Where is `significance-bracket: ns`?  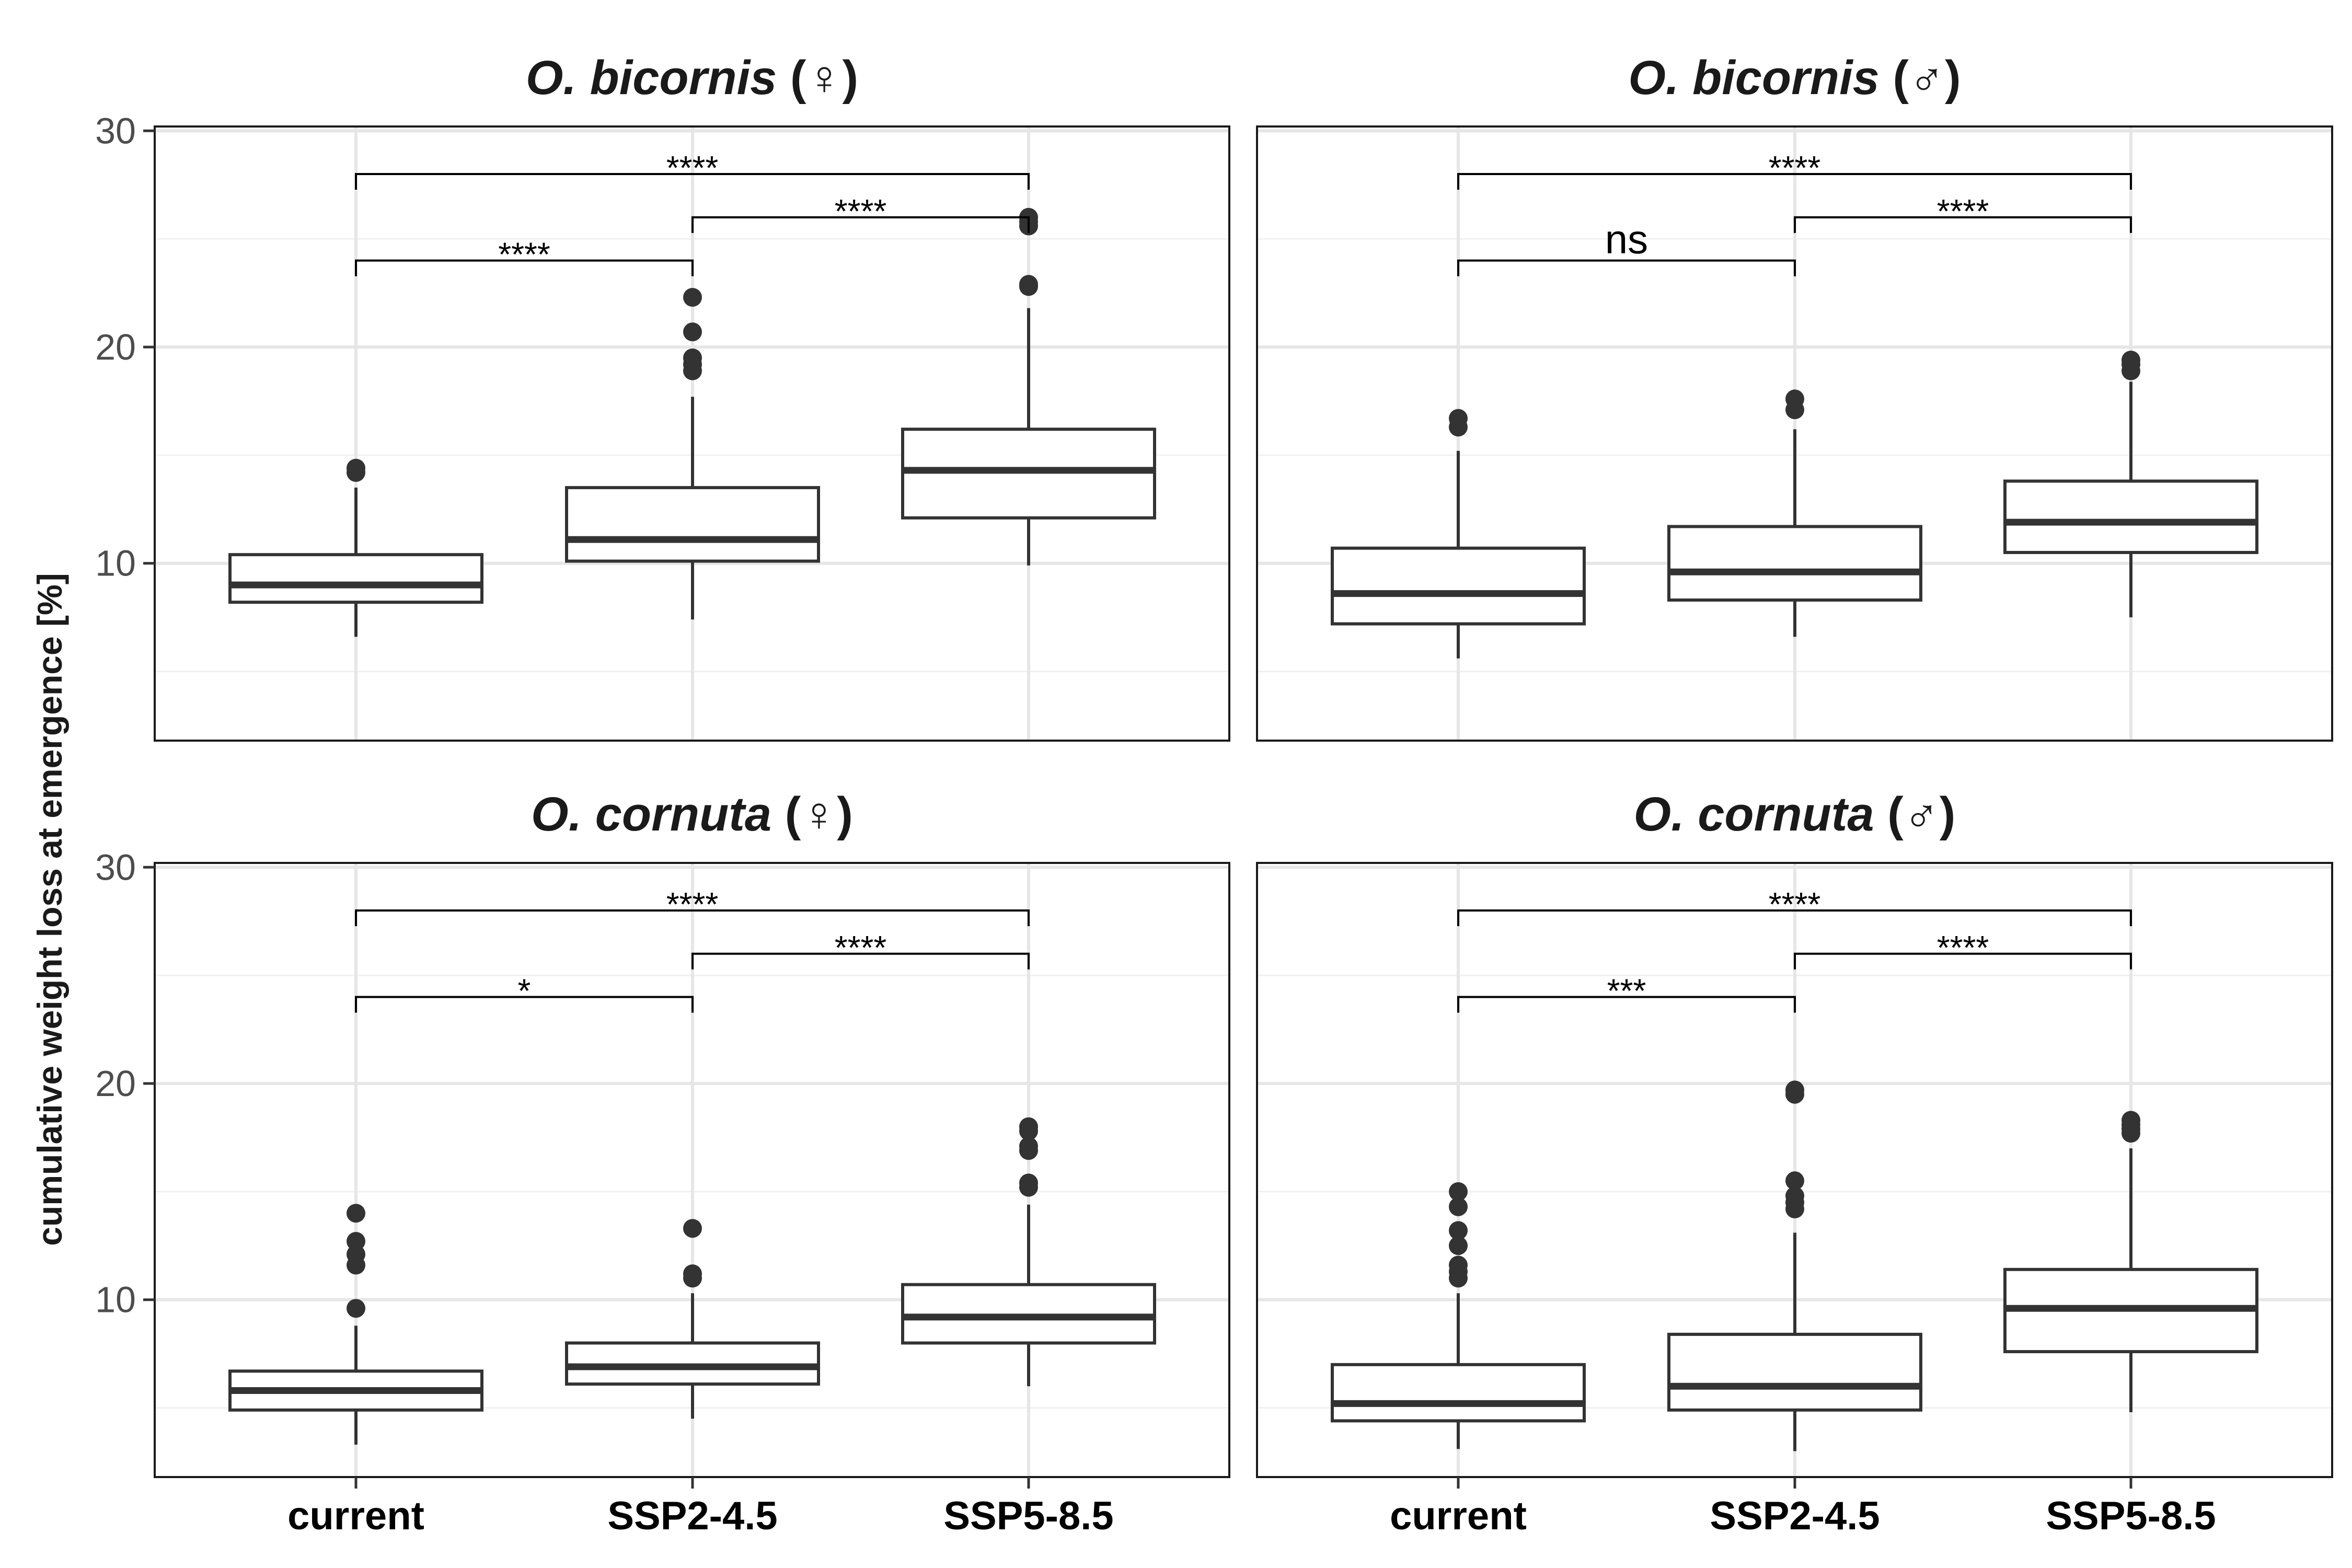 significance-bracket: ns is located at coordinates (1626, 246).